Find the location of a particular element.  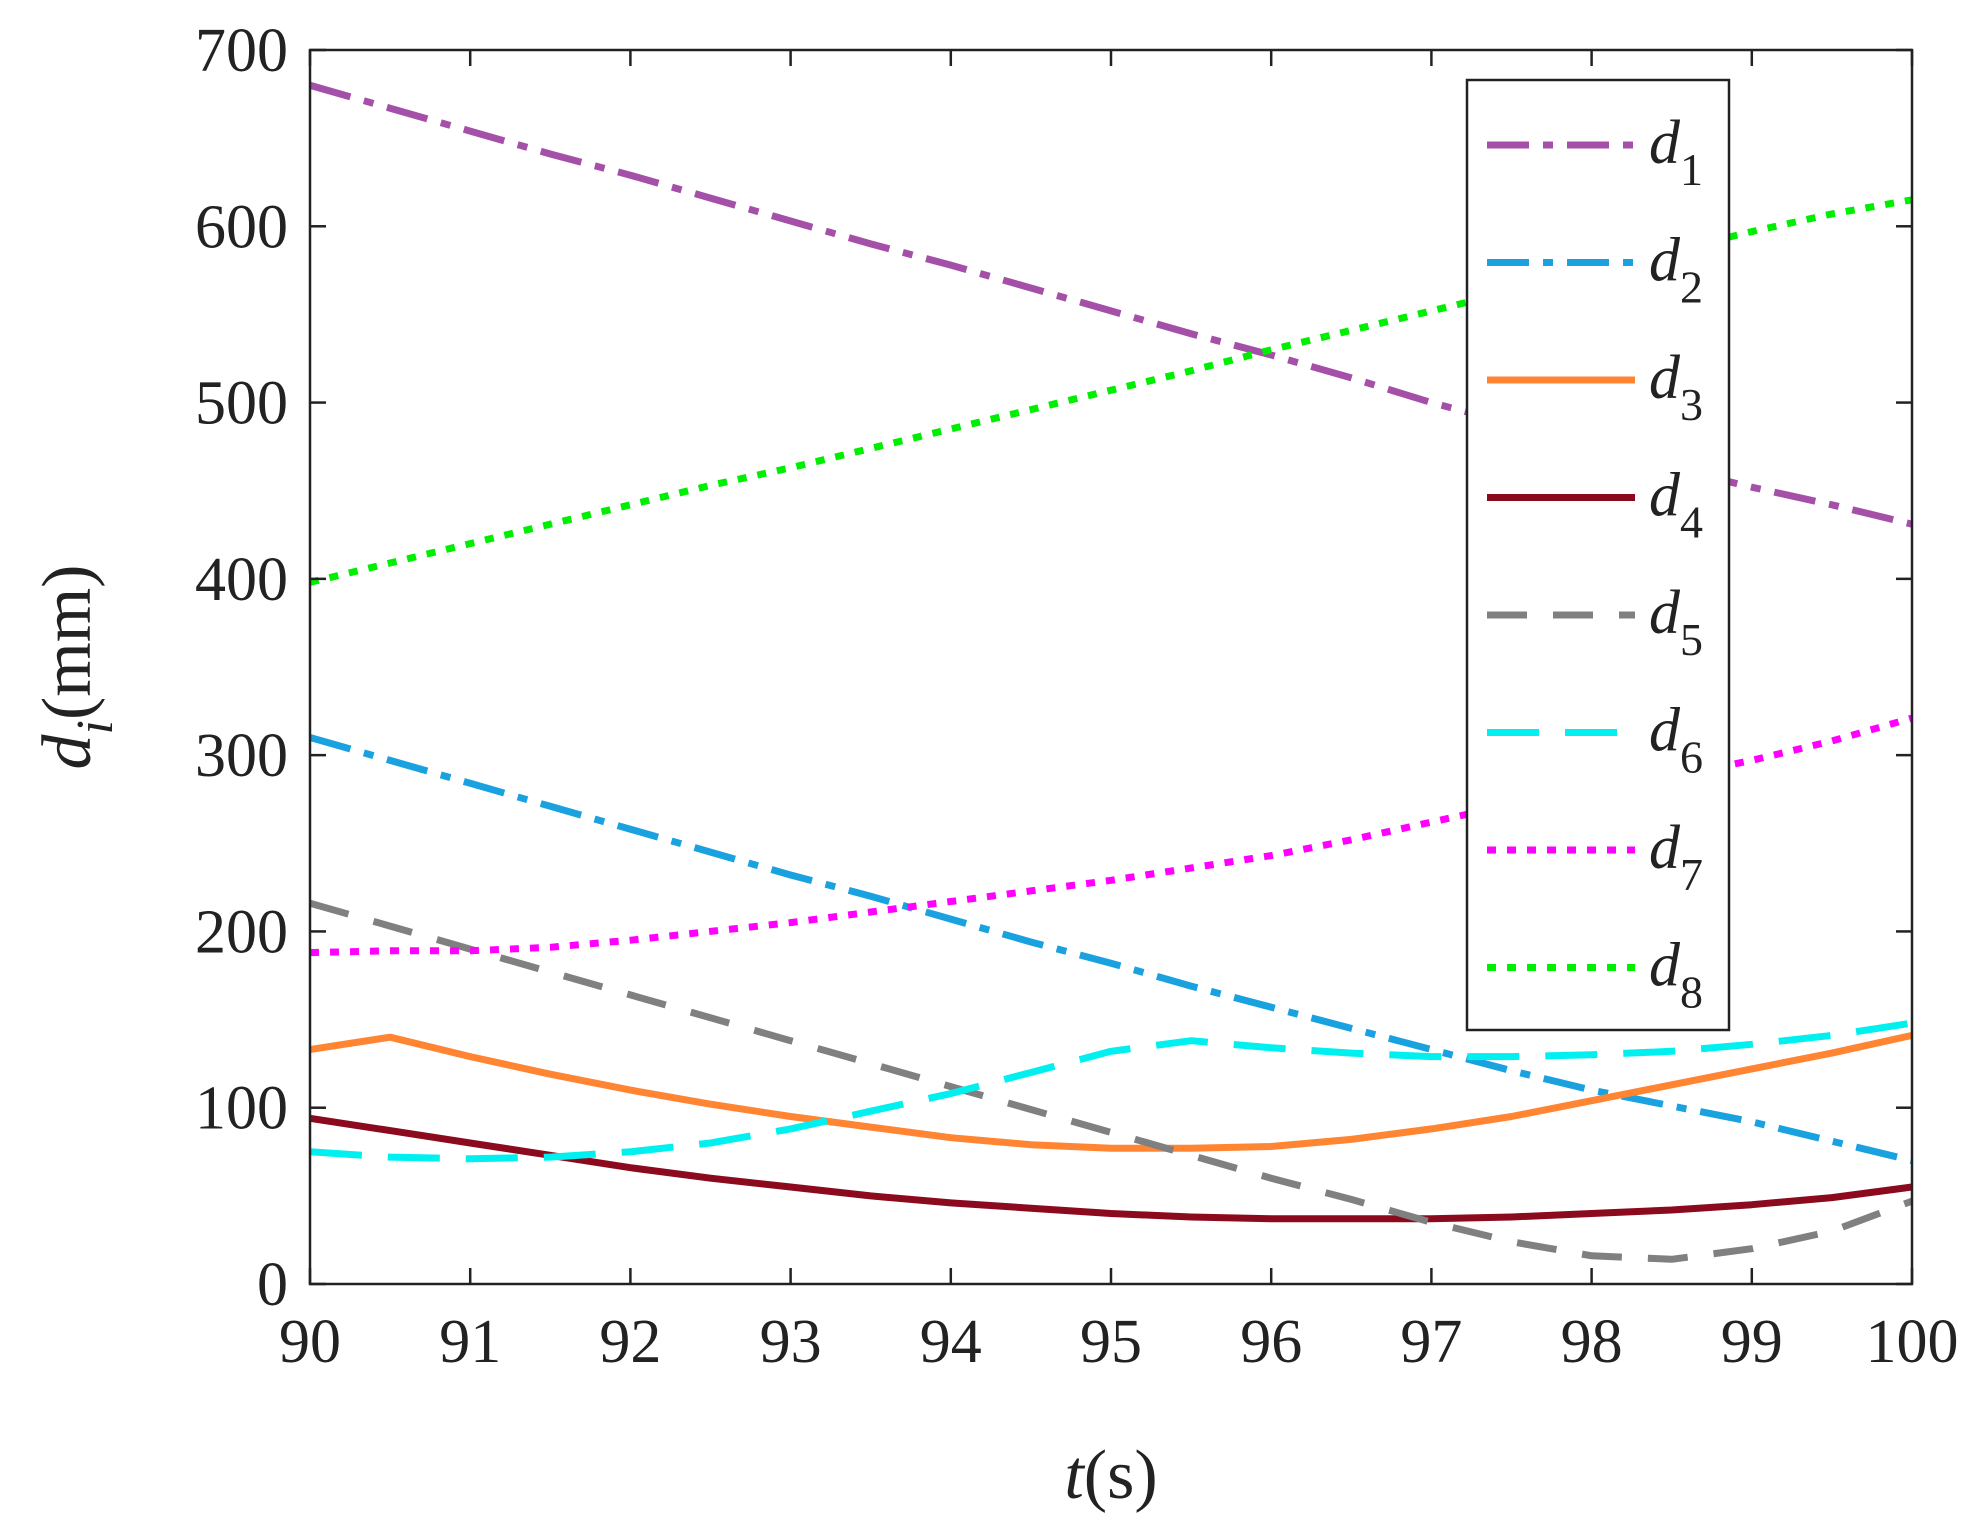

x-axis-label: t(s) is located at coordinates (1110, 1475).